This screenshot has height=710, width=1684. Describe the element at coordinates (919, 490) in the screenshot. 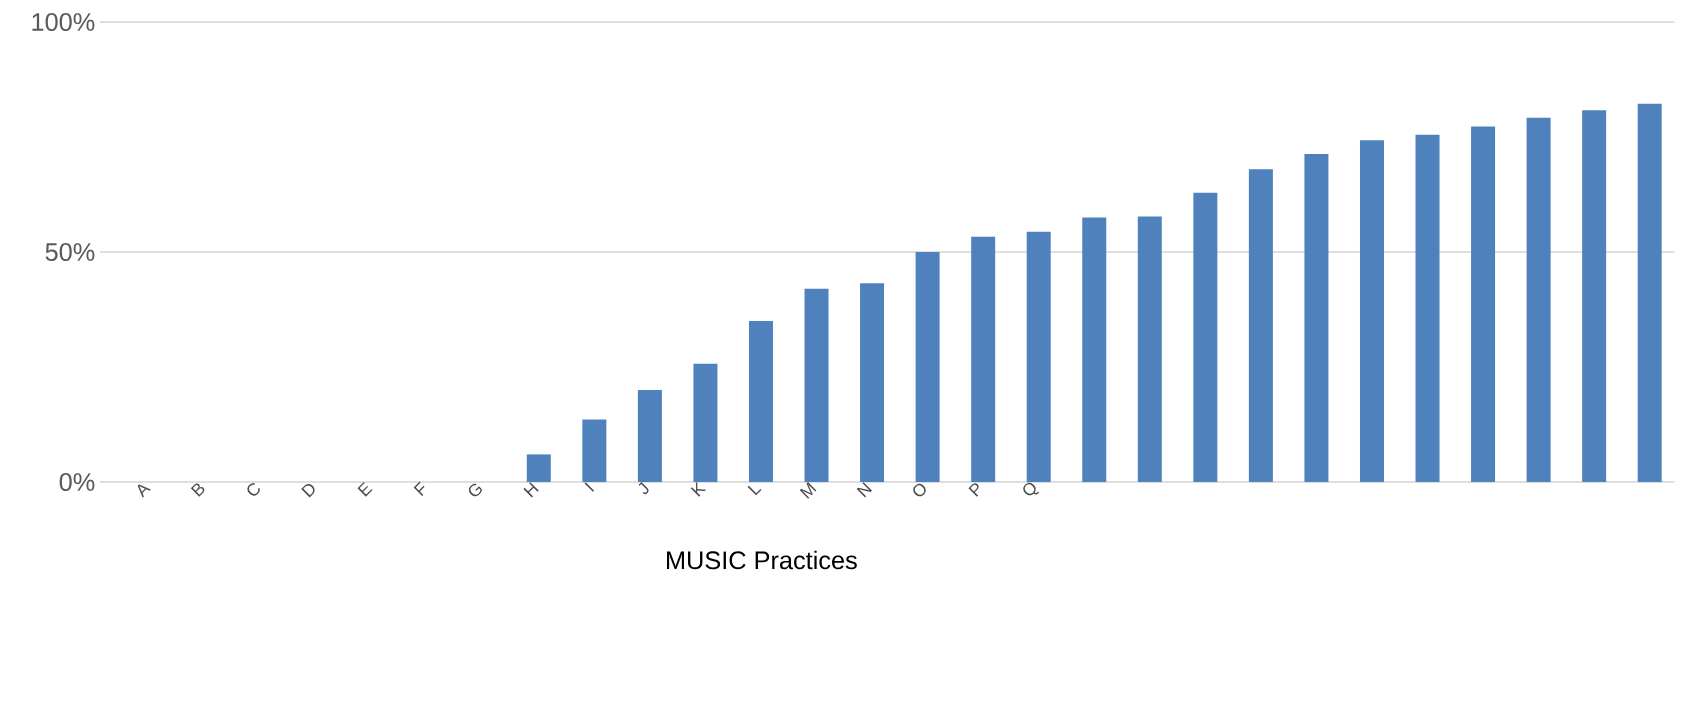

I see `x-tick-label: O` at that location.